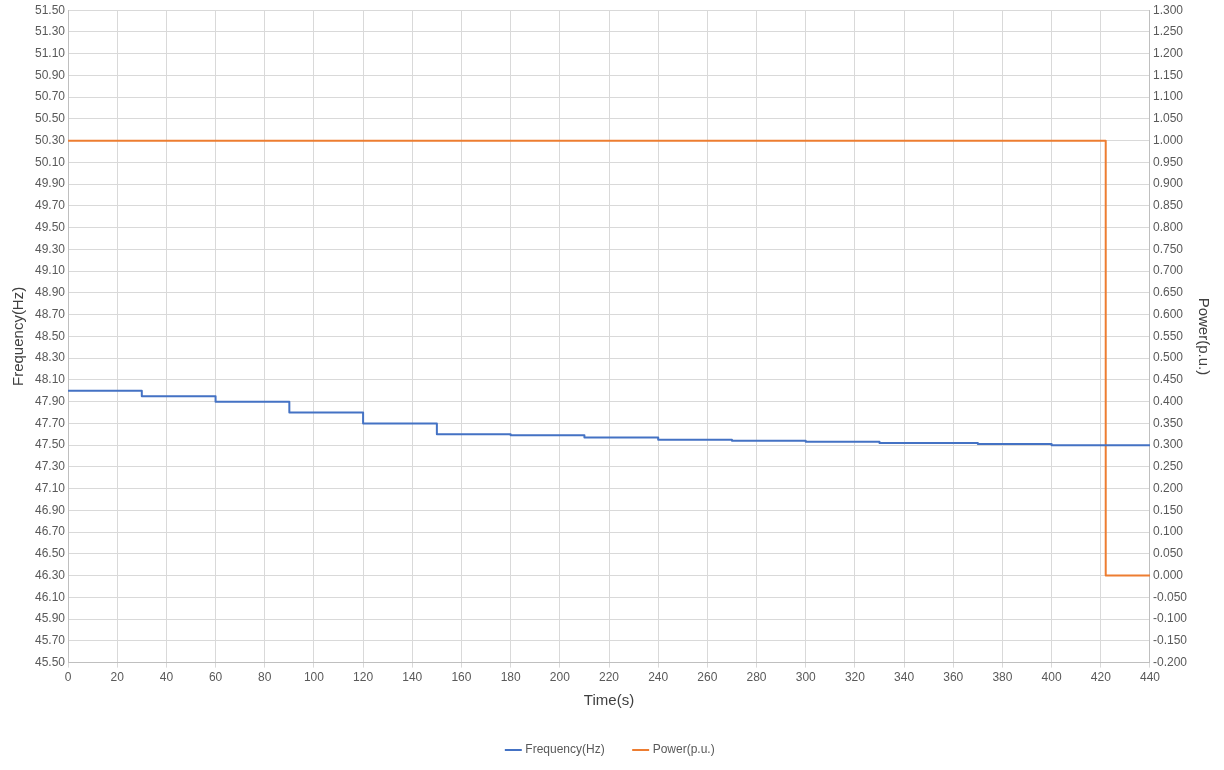  What do you see at coordinates (50, 379) in the screenshot?
I see `y-tick-label: 48.10` at bounding box center [50, 379].